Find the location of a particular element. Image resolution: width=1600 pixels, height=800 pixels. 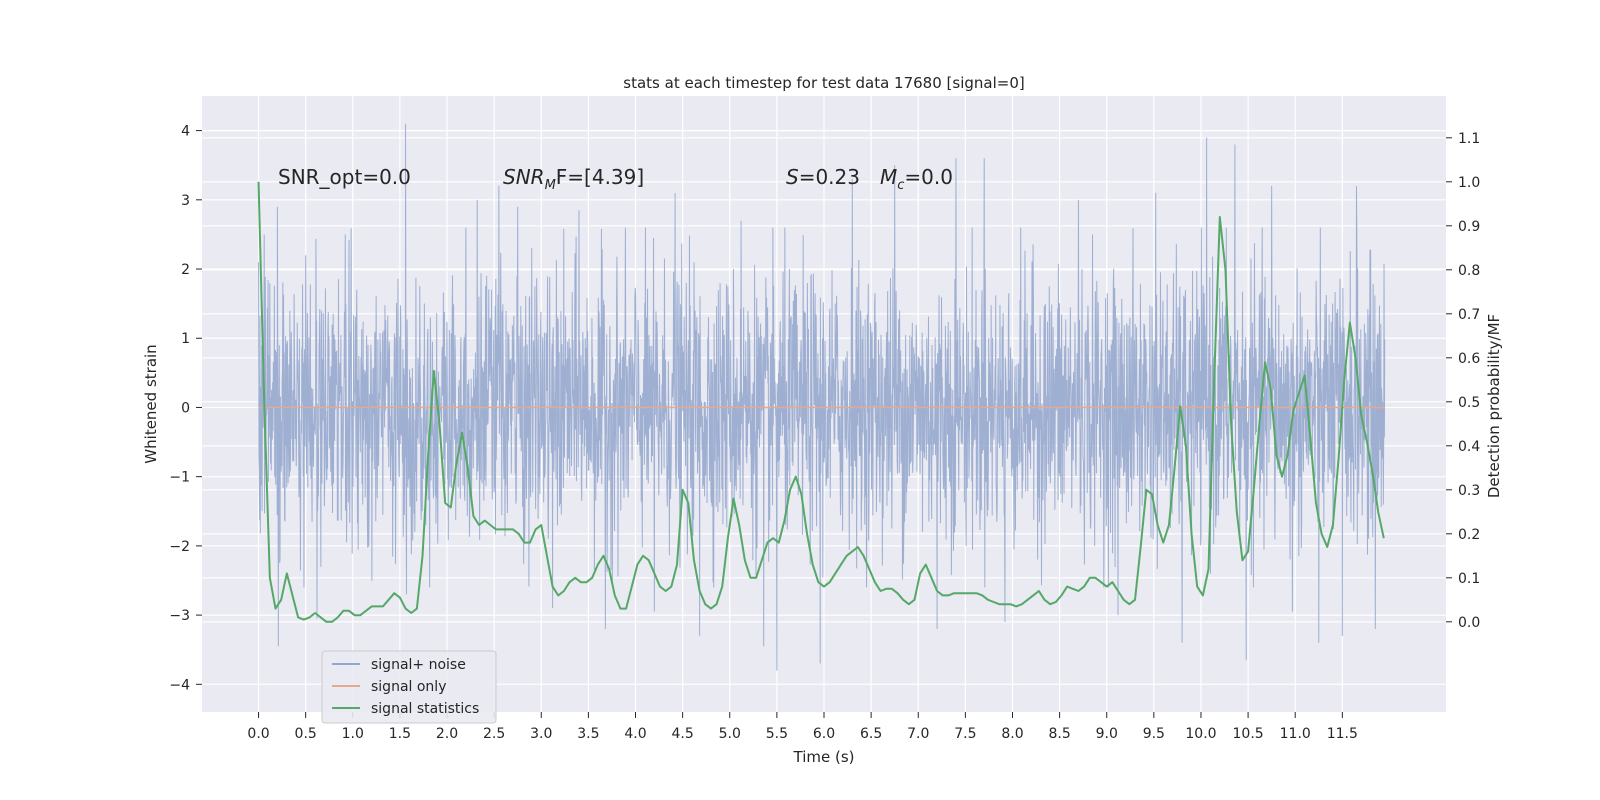

x-tick-label: 10.0 is located at coordinates (1200, 734).